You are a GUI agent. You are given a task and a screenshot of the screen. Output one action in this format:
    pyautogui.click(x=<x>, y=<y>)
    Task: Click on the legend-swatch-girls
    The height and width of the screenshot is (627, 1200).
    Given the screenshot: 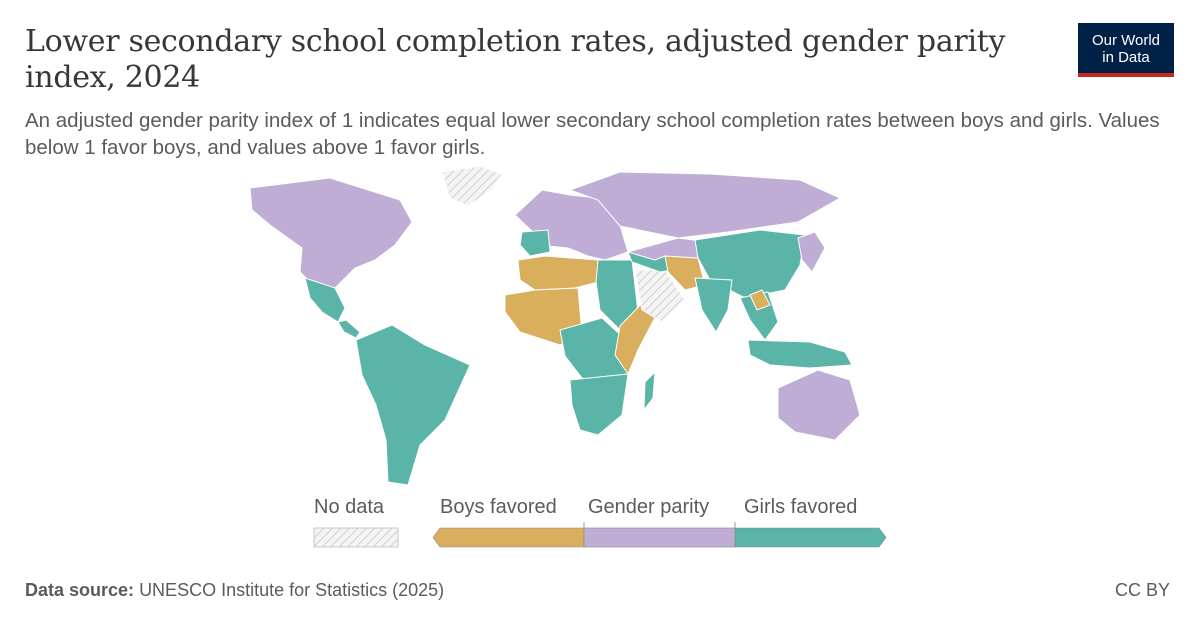 What is the action you would take?
    pyautogui.click(x=810, y=537)
    